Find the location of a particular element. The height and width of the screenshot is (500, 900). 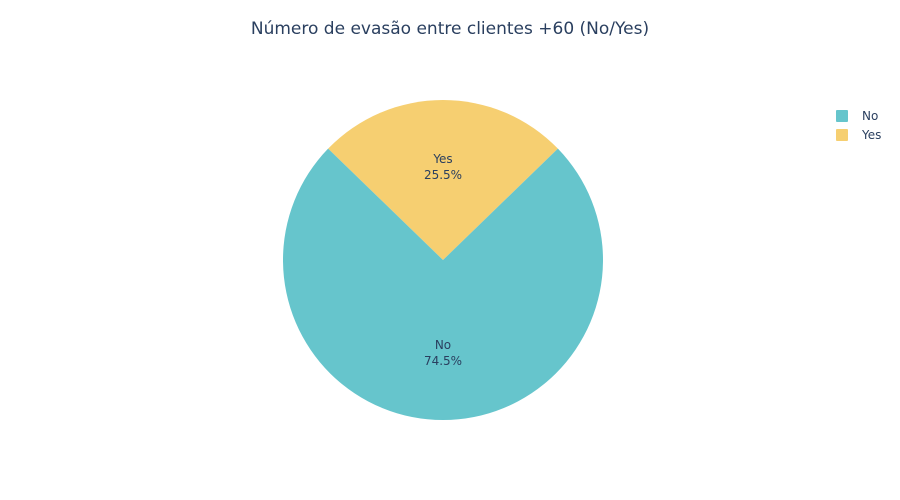

legend-label-yes: Yes is located at coordinates (872, 134).